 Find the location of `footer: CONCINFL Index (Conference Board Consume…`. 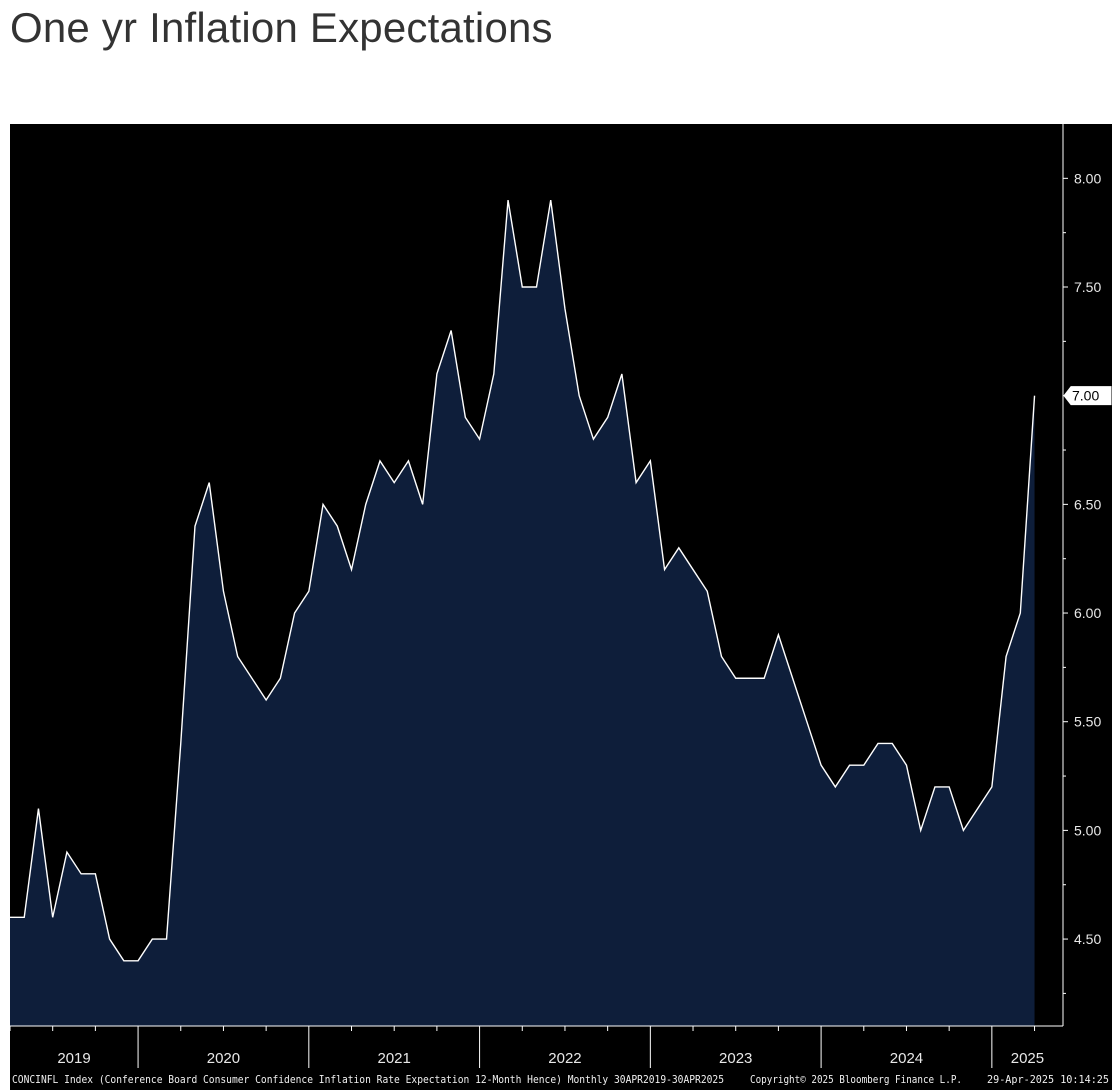

footer: CONCINFL Index (Conference Board Consume… is located at coordinates (560, 1080).